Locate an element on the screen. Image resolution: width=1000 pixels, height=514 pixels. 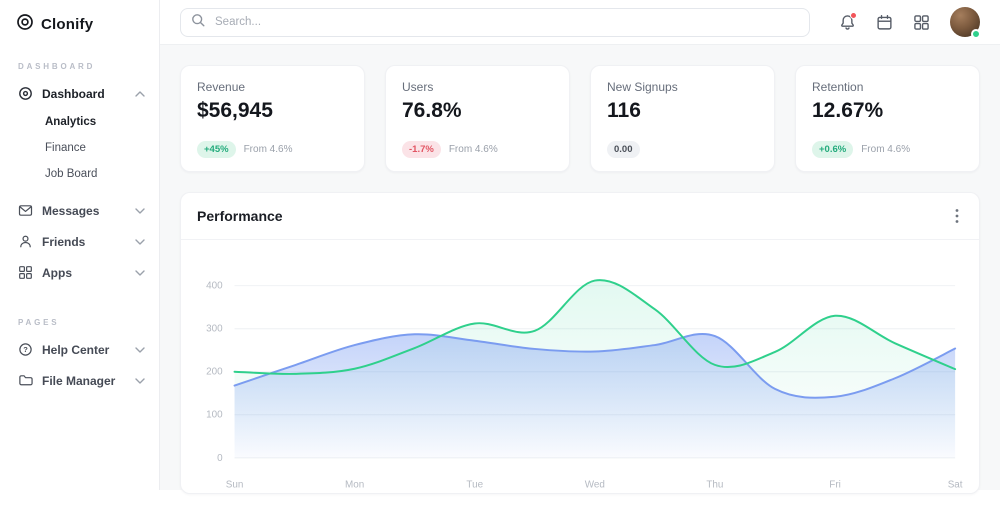
stat-value: 76.8% is located at coordinates (432, 110).